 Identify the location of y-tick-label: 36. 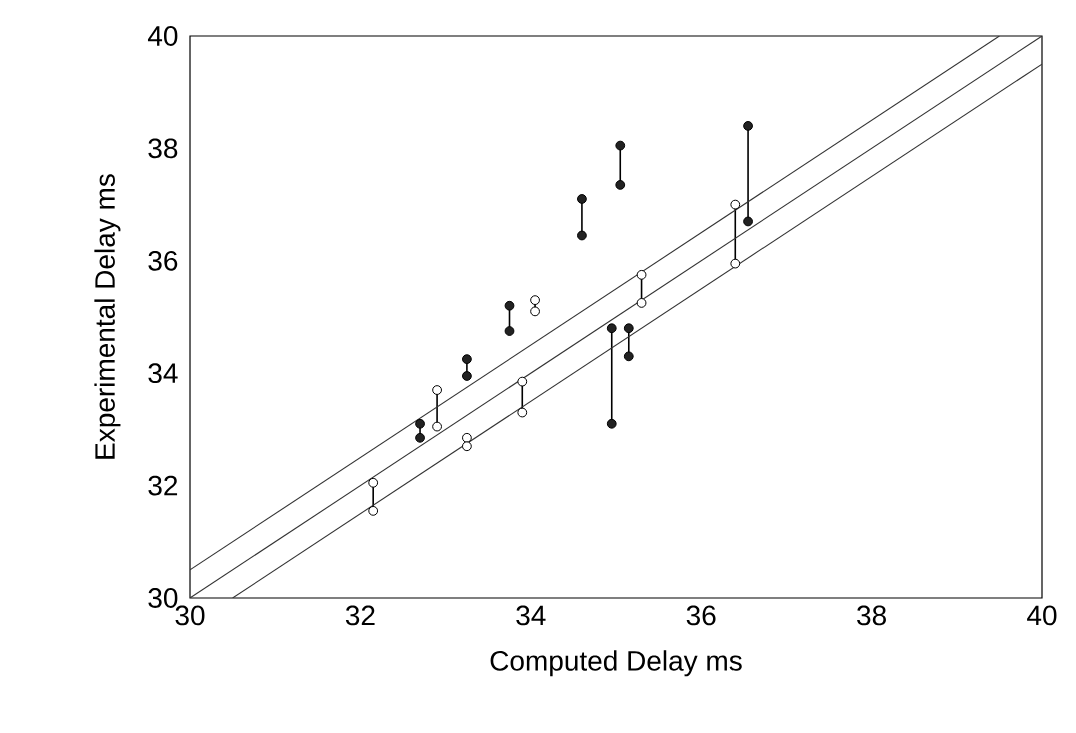
(163, 260).